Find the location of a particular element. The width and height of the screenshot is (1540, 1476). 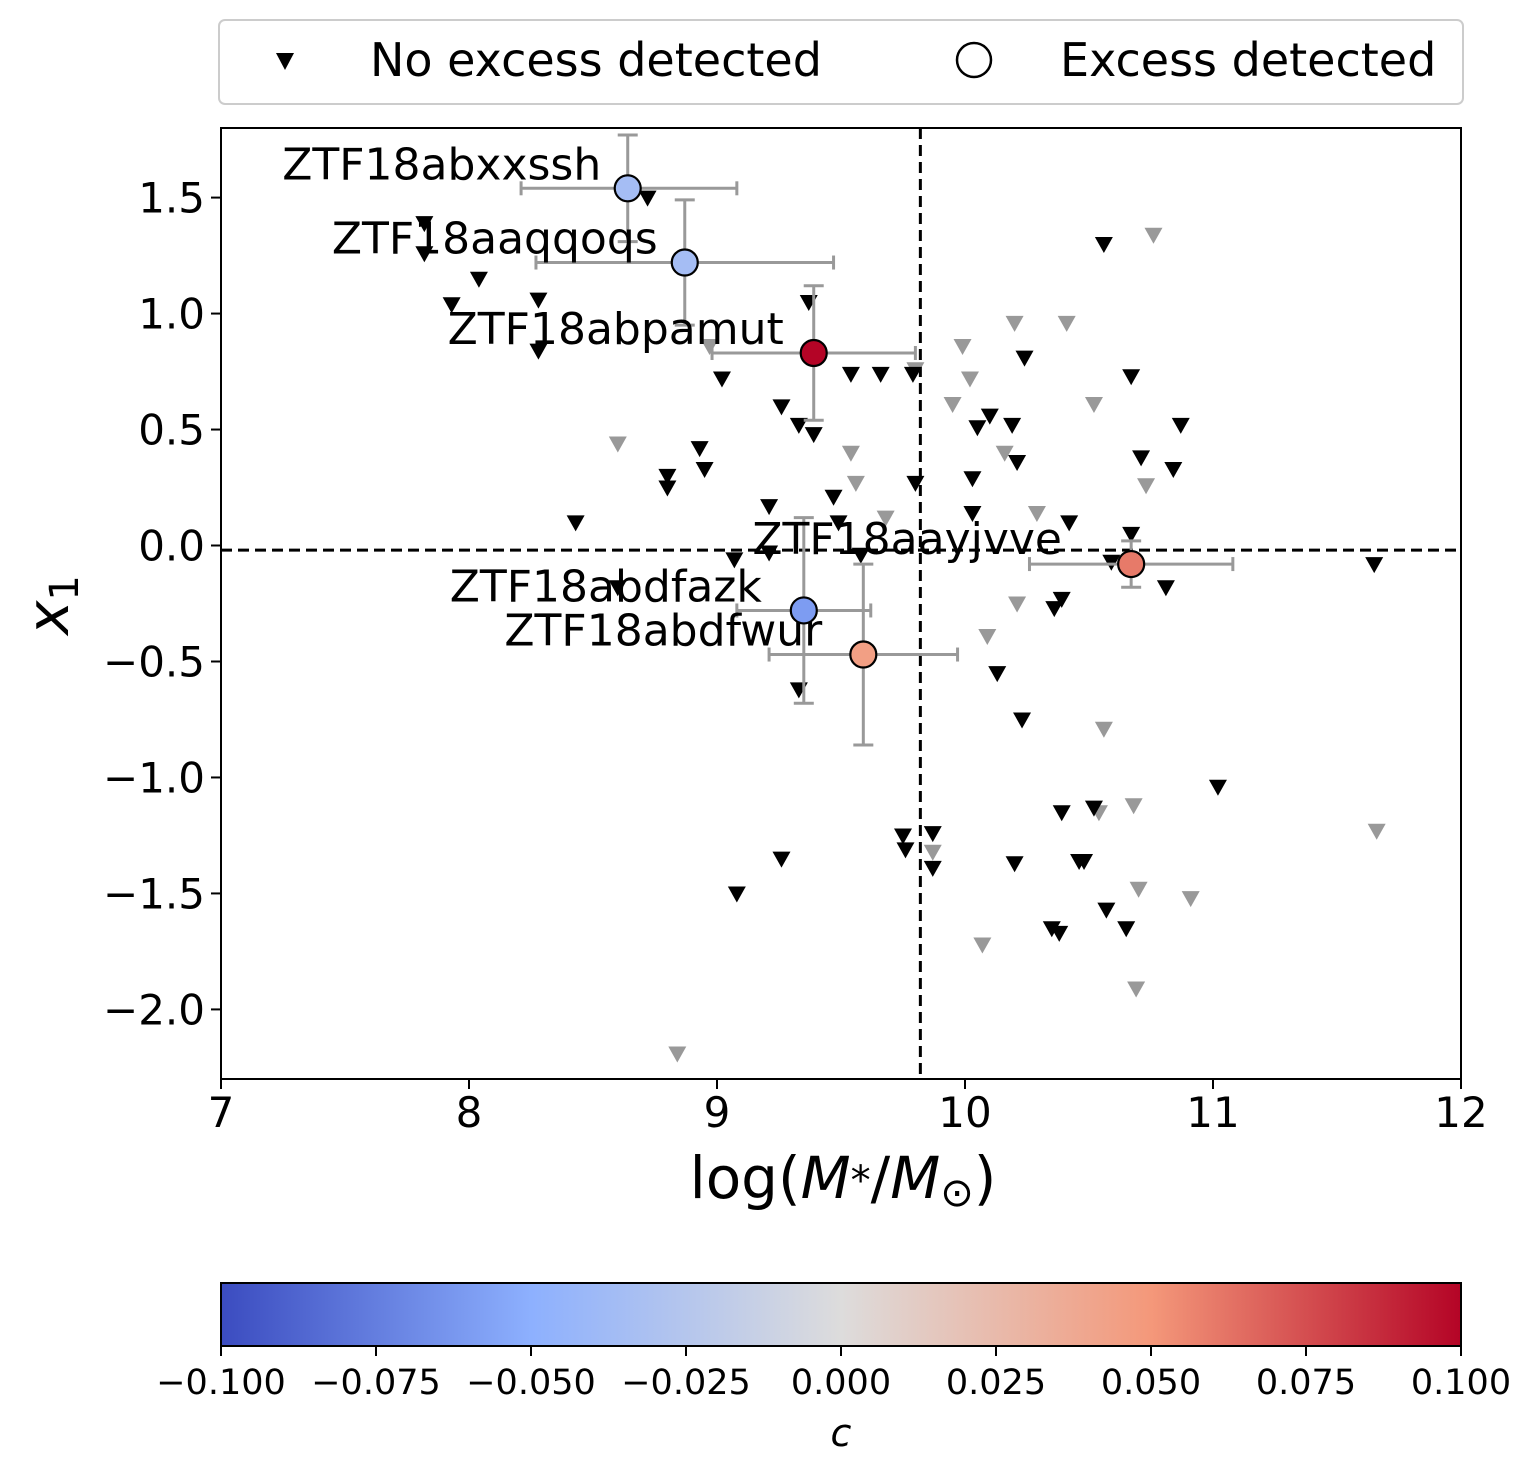

x-tick-label: 7 is located at coordinates (221, 1112).